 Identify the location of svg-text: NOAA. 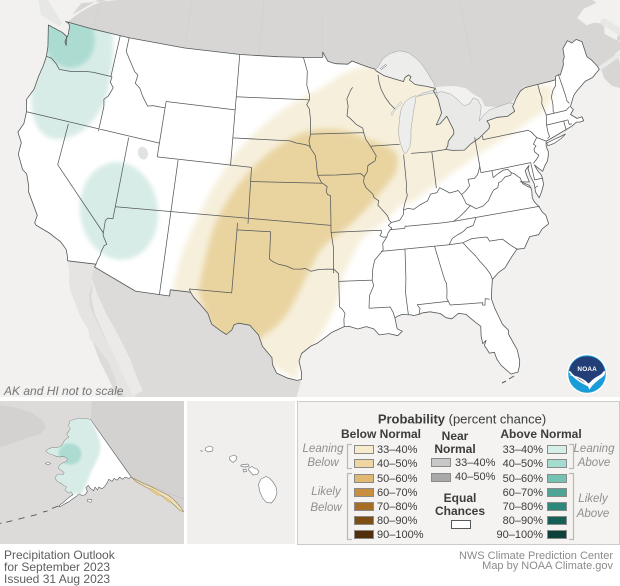
(587, 369).